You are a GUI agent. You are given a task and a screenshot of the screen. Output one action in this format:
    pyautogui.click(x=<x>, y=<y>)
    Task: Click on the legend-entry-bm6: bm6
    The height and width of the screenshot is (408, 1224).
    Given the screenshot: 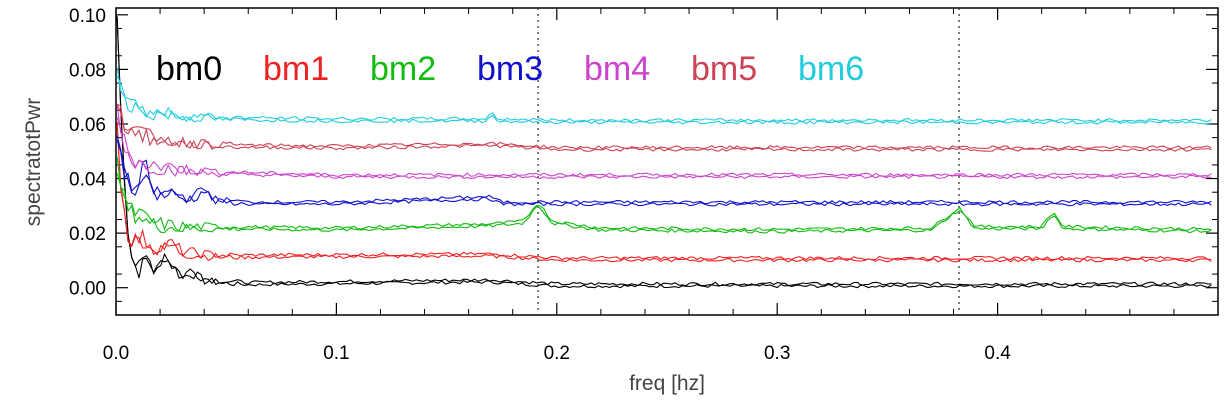 What is the action you would take?
    pyautogui.click(x=831, y=69)
    